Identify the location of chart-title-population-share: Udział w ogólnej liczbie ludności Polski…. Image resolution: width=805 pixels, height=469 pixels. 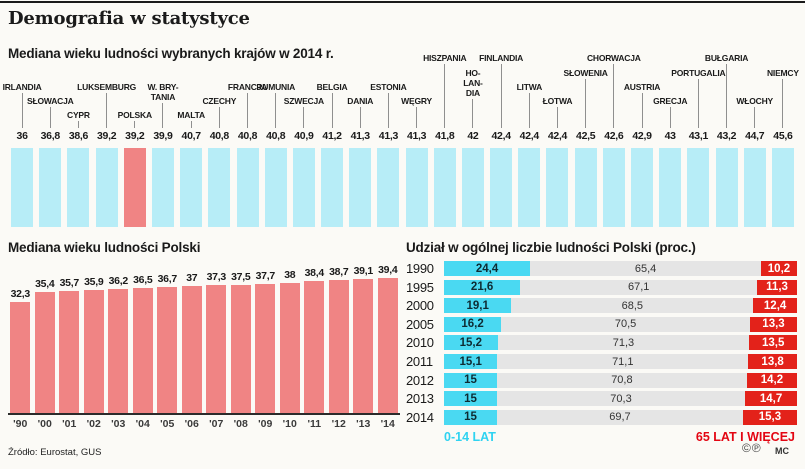
(551, 247).